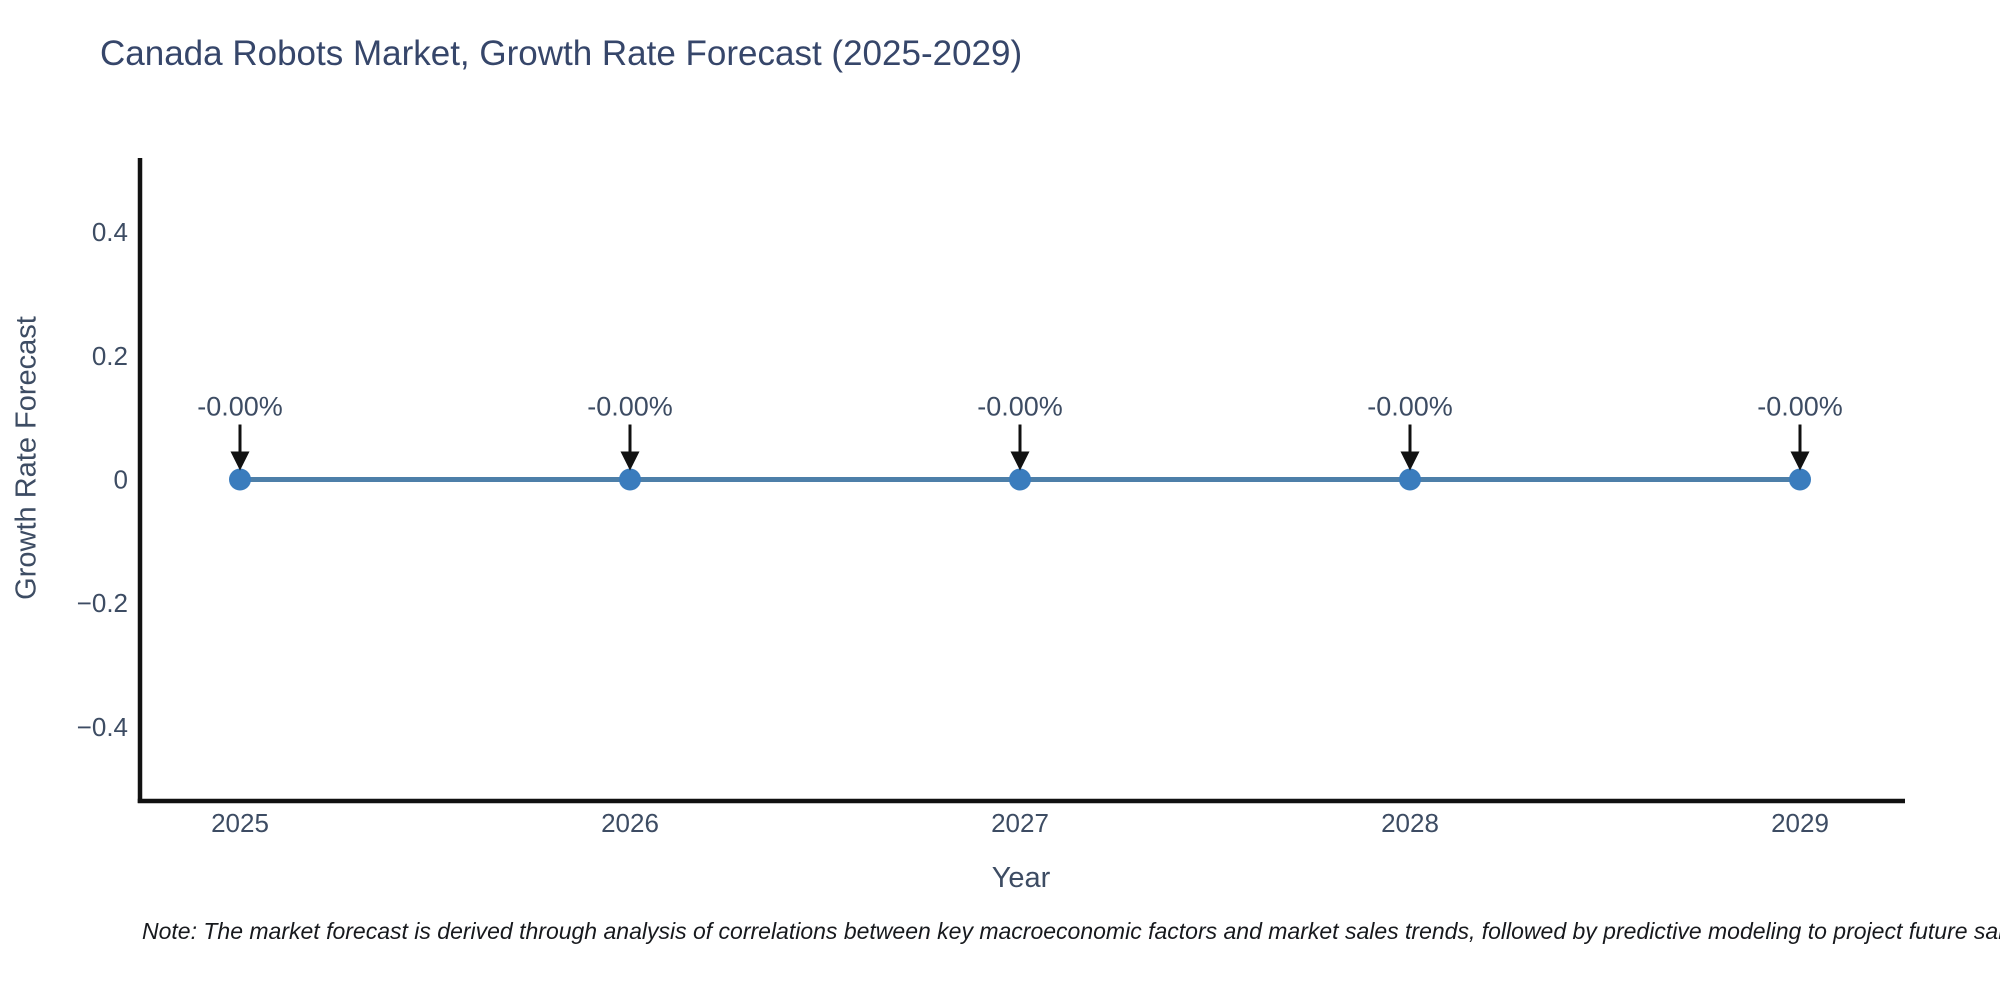 This screenshot has width=2000, height=1000. I want to click on x-axis-title: Year, so click(1021, 878).